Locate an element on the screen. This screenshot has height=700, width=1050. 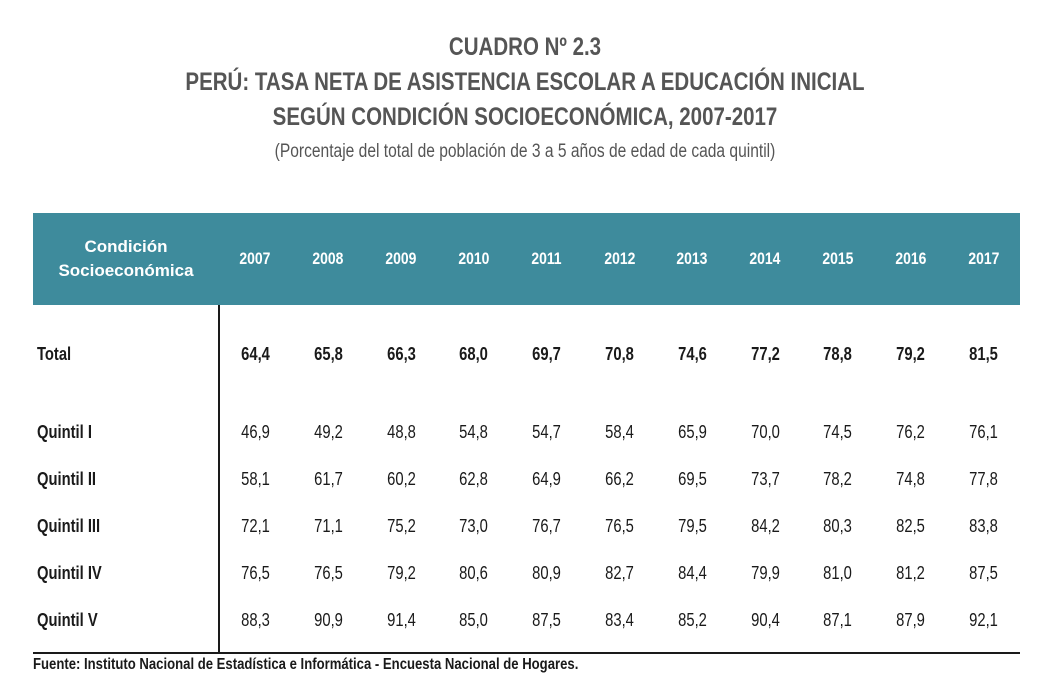
row-label: Quintil I is located at coordinates (64, 432).